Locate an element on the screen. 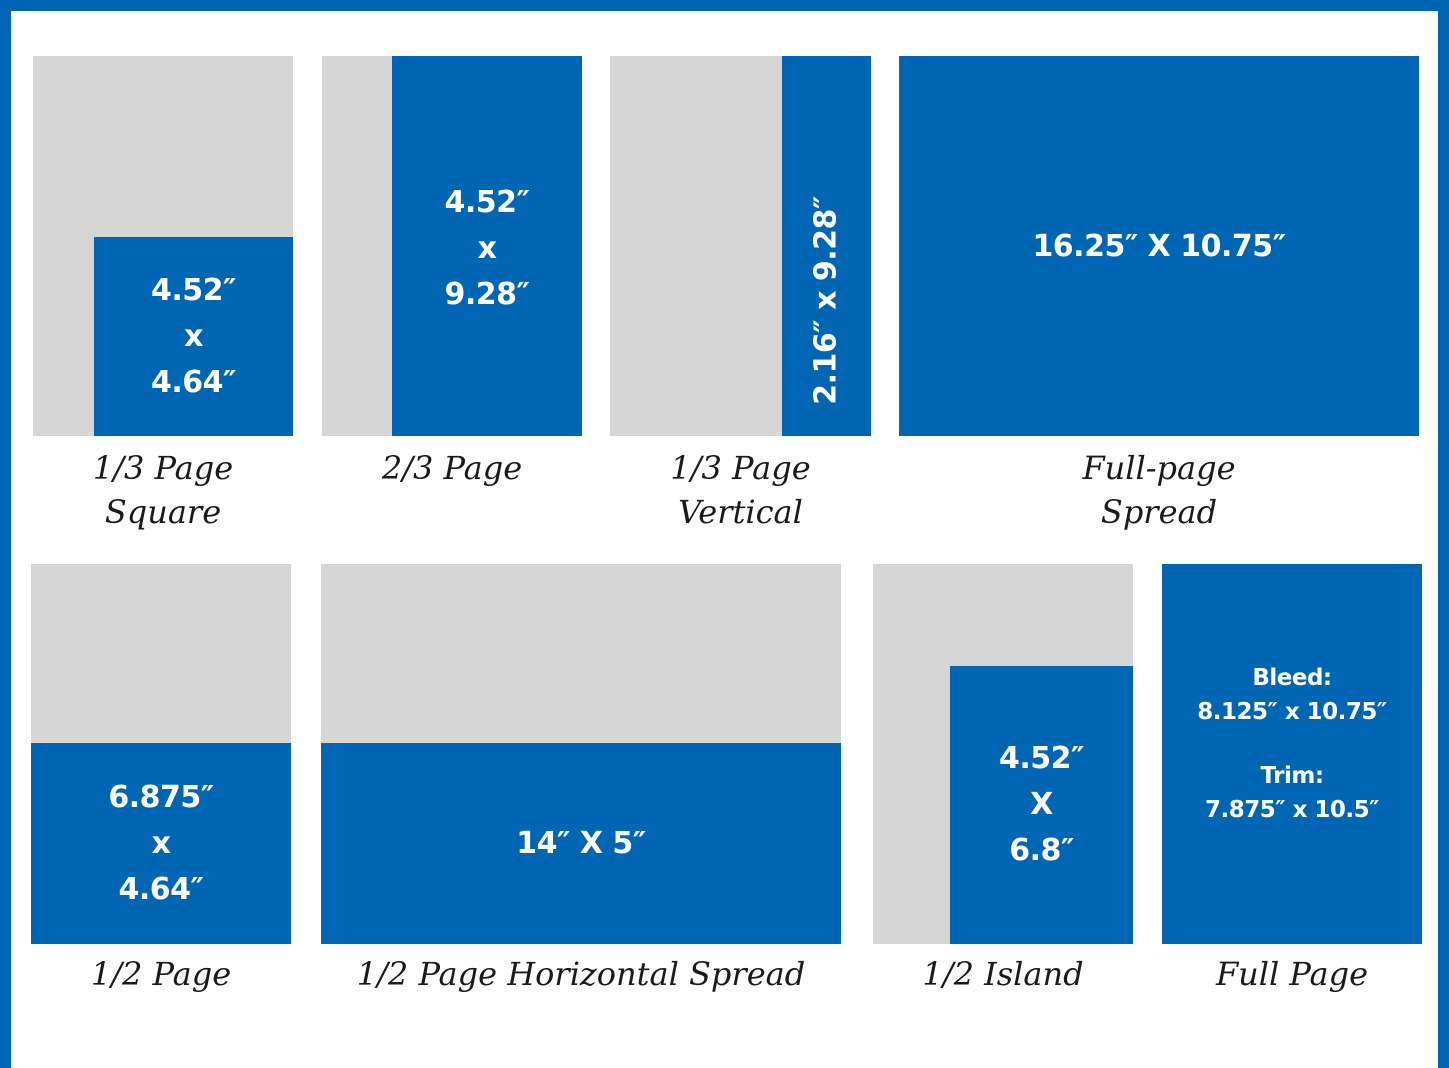 This screenshot has height=1068, width=1449. caption-line-1: Full Page is located at coordinates (1292, 974).